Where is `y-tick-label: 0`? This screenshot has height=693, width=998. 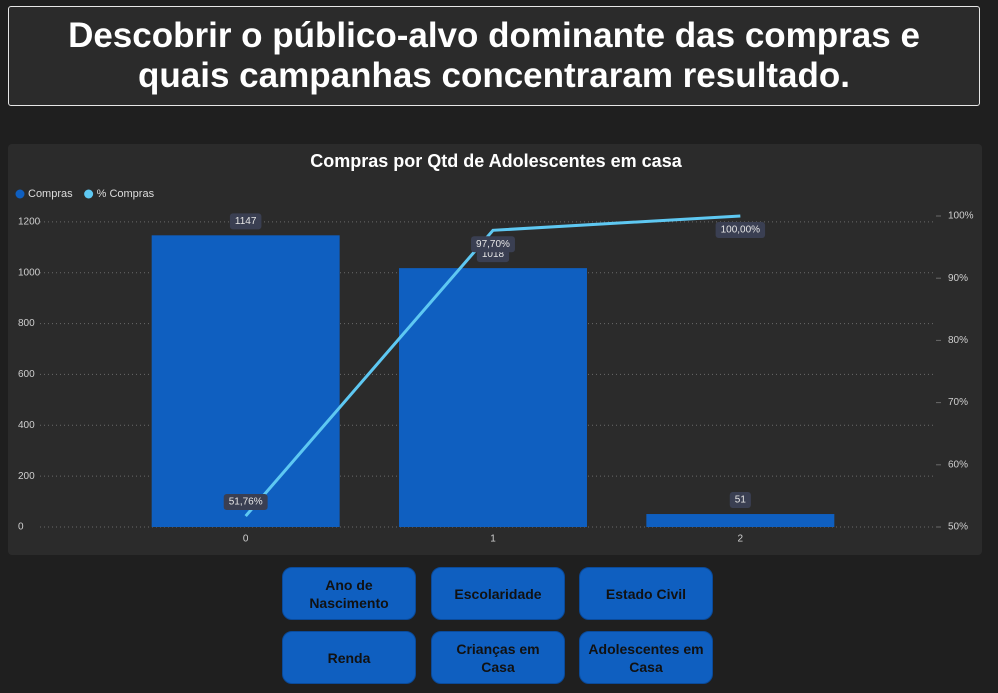
y-tick-label: 0 is located at coordinates (21, 527).